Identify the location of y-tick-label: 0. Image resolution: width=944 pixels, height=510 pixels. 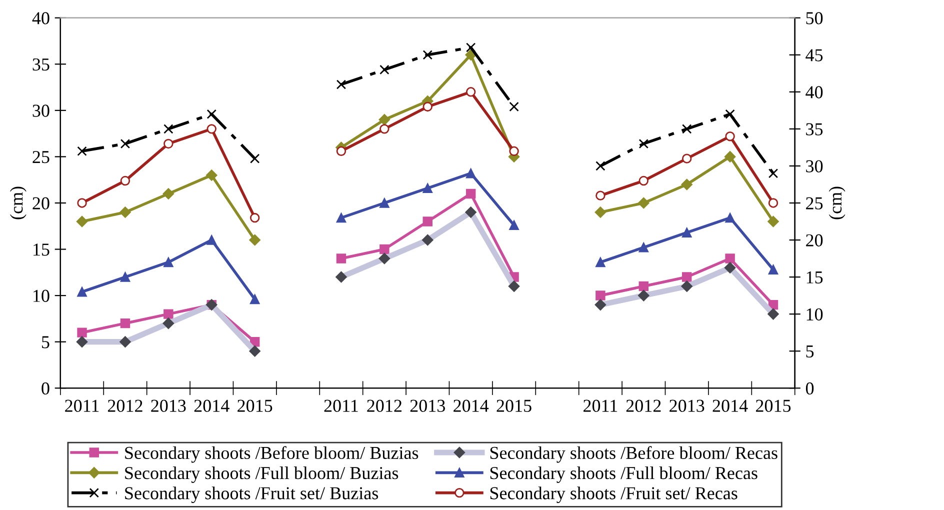
(46, 388).